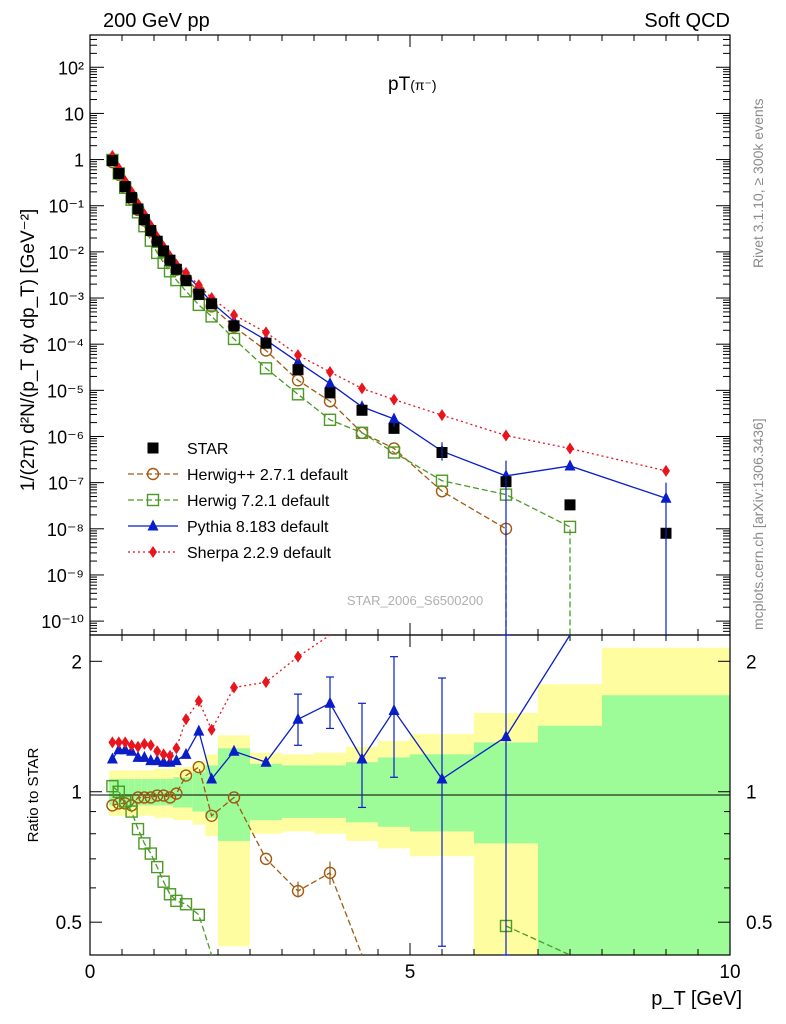 This screenshot has width=786, height=1024. What do you see at coordinates (65, 391) in the screenshot?
I see `y-tick-label: 10⁻⁵` at bounding box center [65, 391].